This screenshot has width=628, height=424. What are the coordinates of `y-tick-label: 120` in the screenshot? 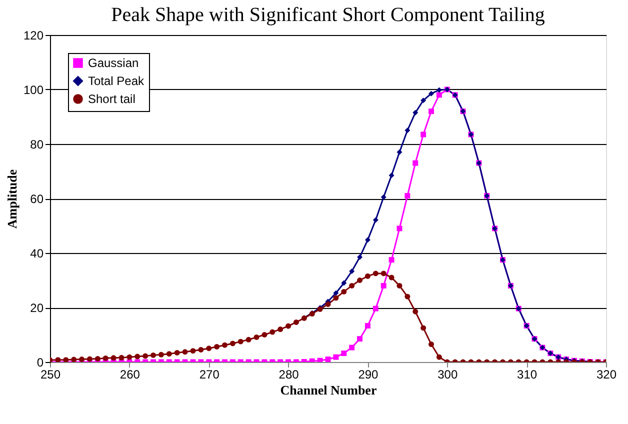 It's located at (33, 35).